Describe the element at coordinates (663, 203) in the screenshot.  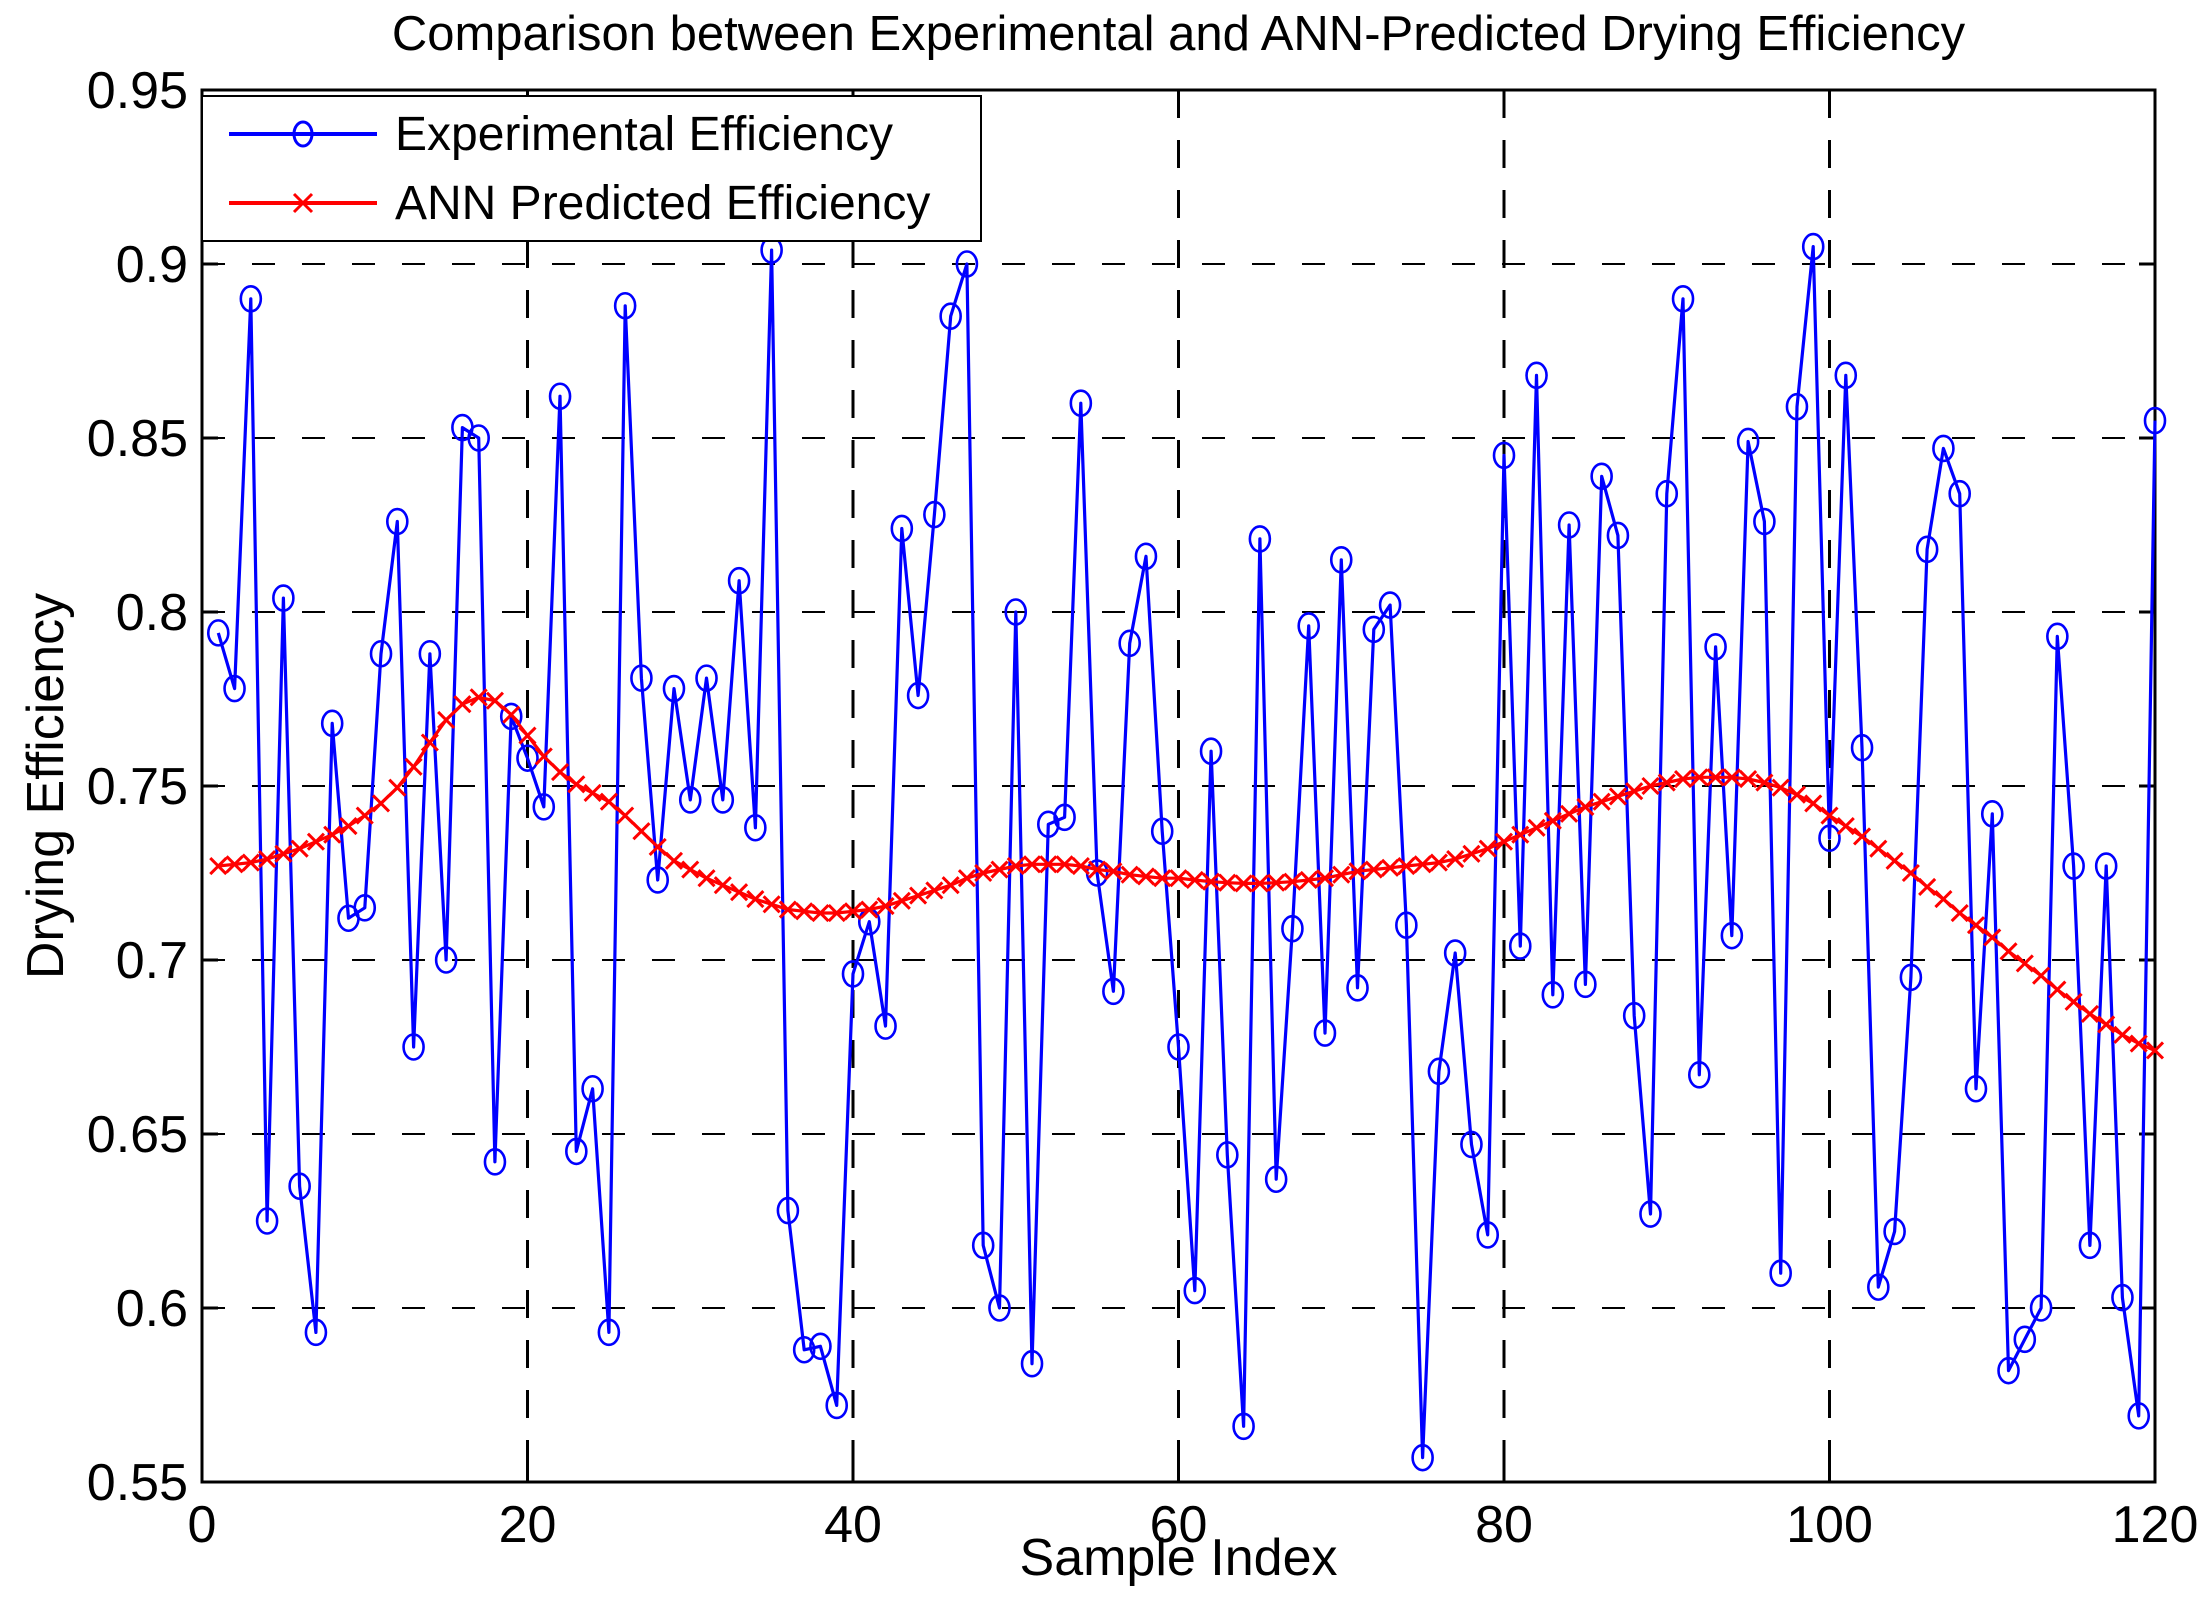
I see `legend-label-ann-predicted: ANN Predicted Efficiency` at that location.